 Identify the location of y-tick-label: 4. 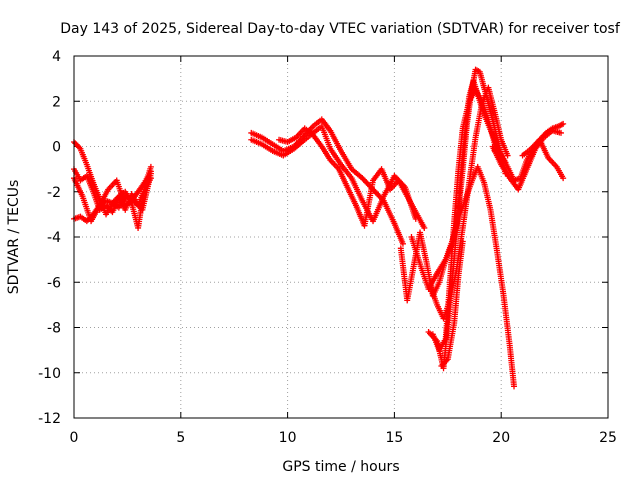
(56, 57).